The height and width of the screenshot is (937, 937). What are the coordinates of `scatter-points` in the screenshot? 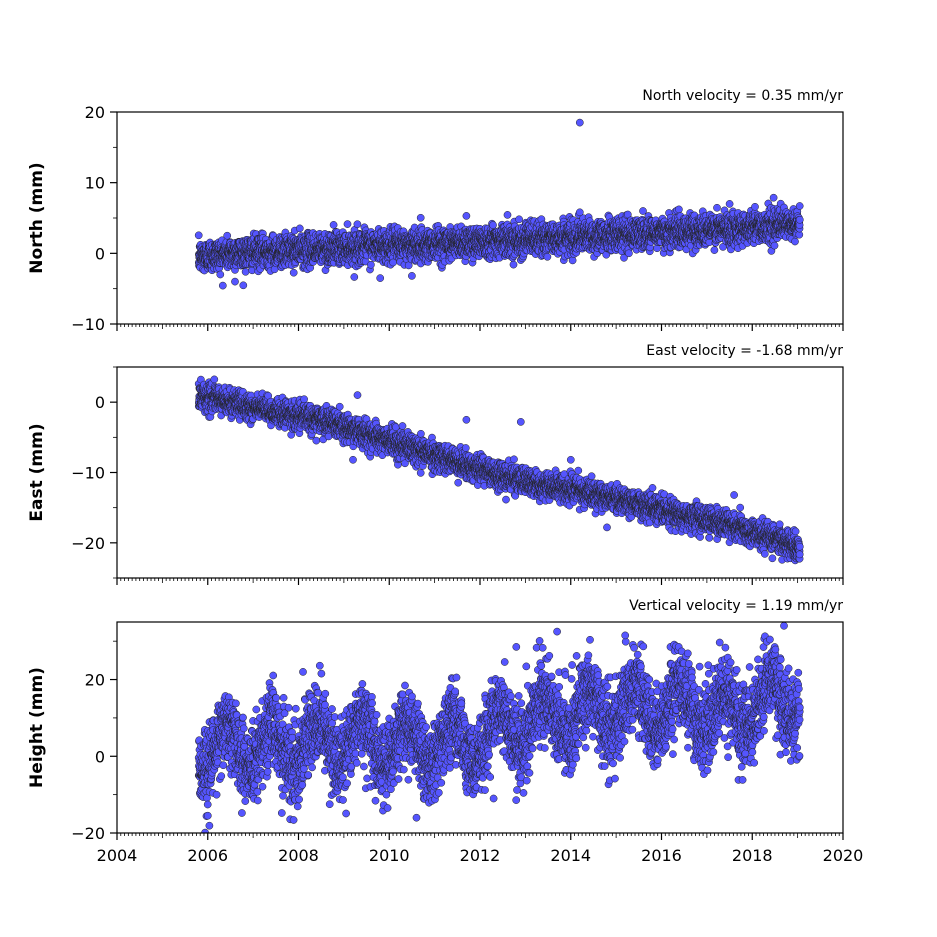 It's located at (499, 204).